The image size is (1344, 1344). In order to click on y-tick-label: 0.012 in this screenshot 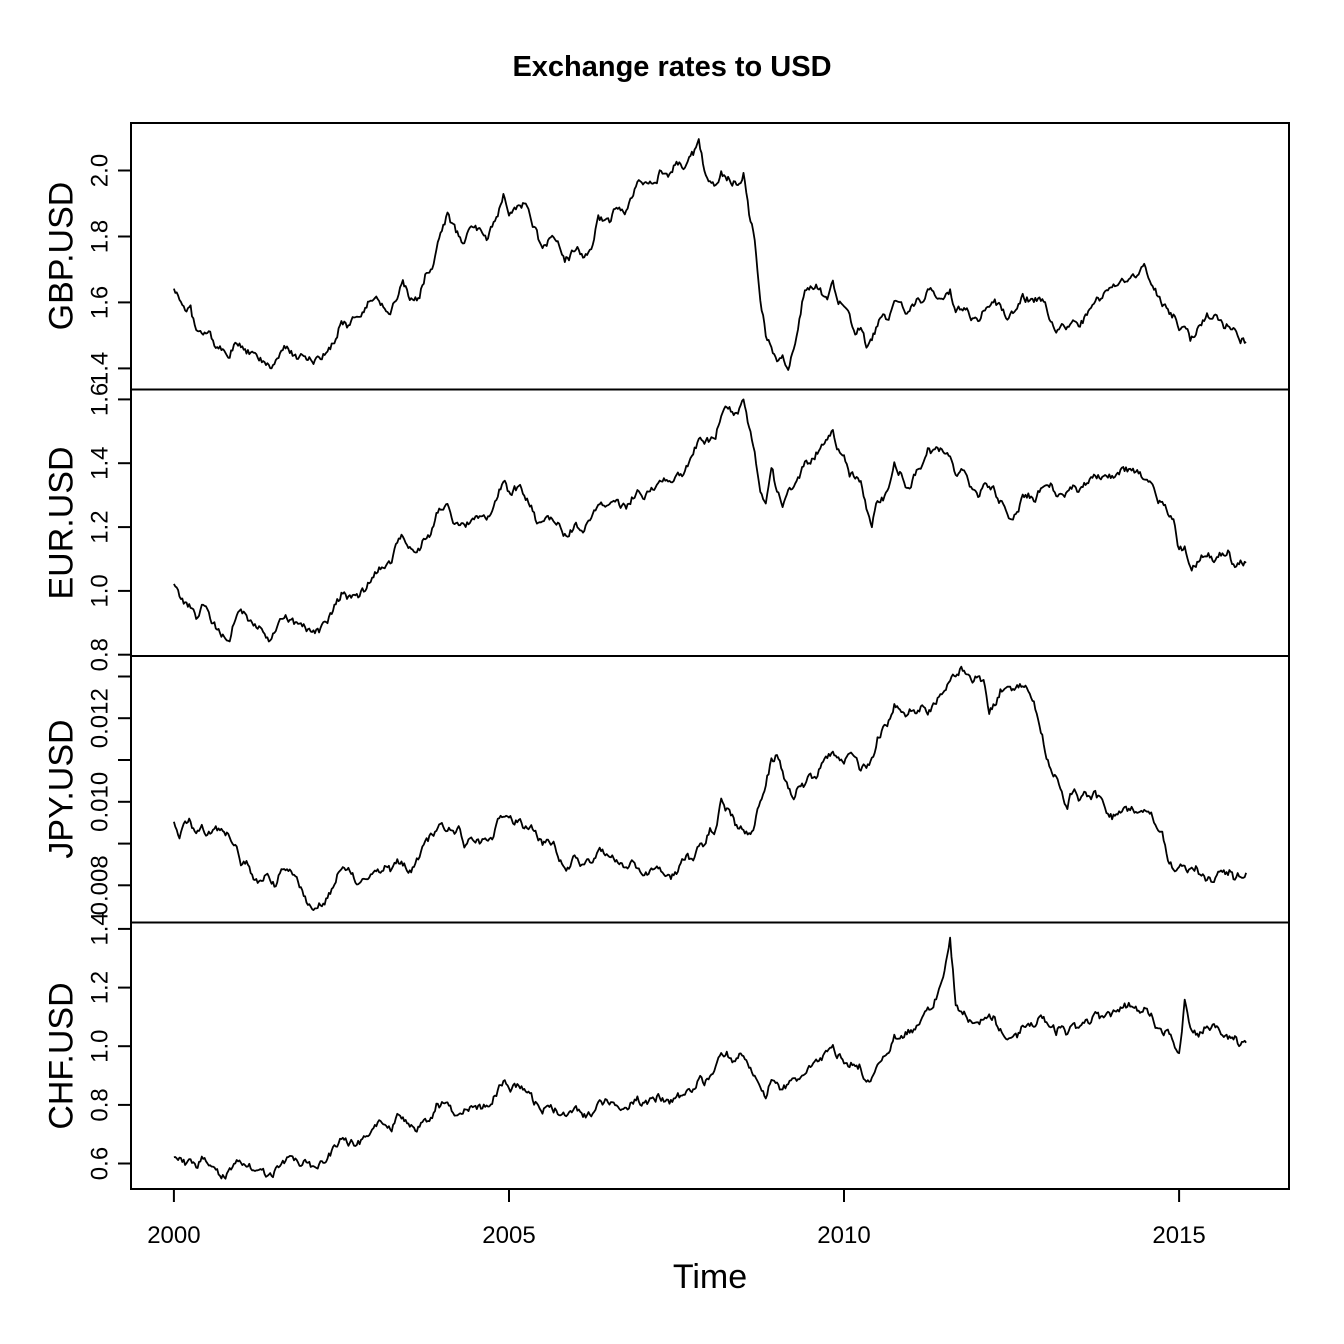, I will do `click(100, 718)`.